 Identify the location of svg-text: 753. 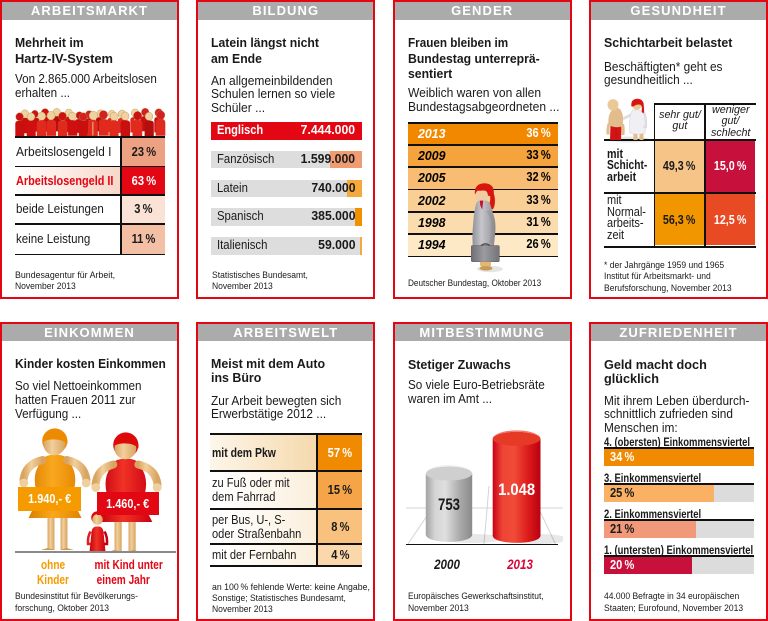
(449, 503).